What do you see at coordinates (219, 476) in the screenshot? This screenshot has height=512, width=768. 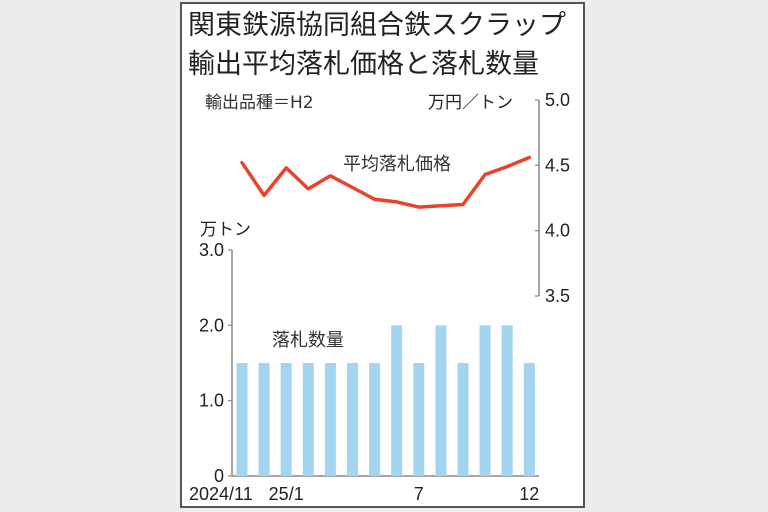 I see `left-tick-label: 0` at bounding box center [219, 476].